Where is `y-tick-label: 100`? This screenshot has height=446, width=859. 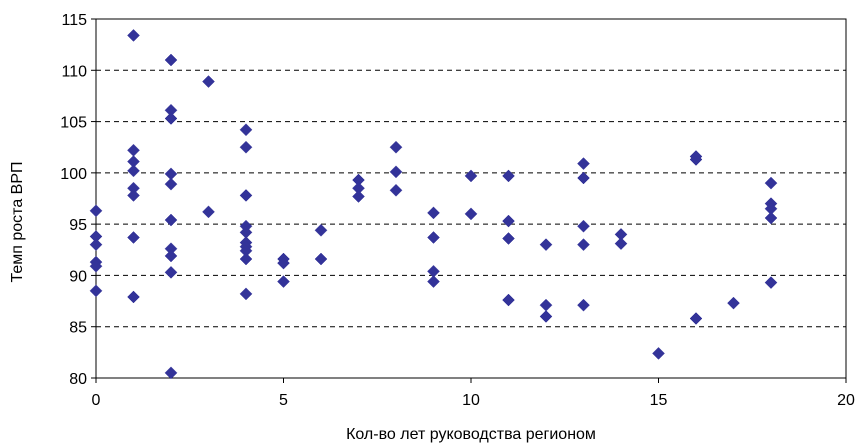
y-tick-label: 100 is located at coordinates (73, 174).